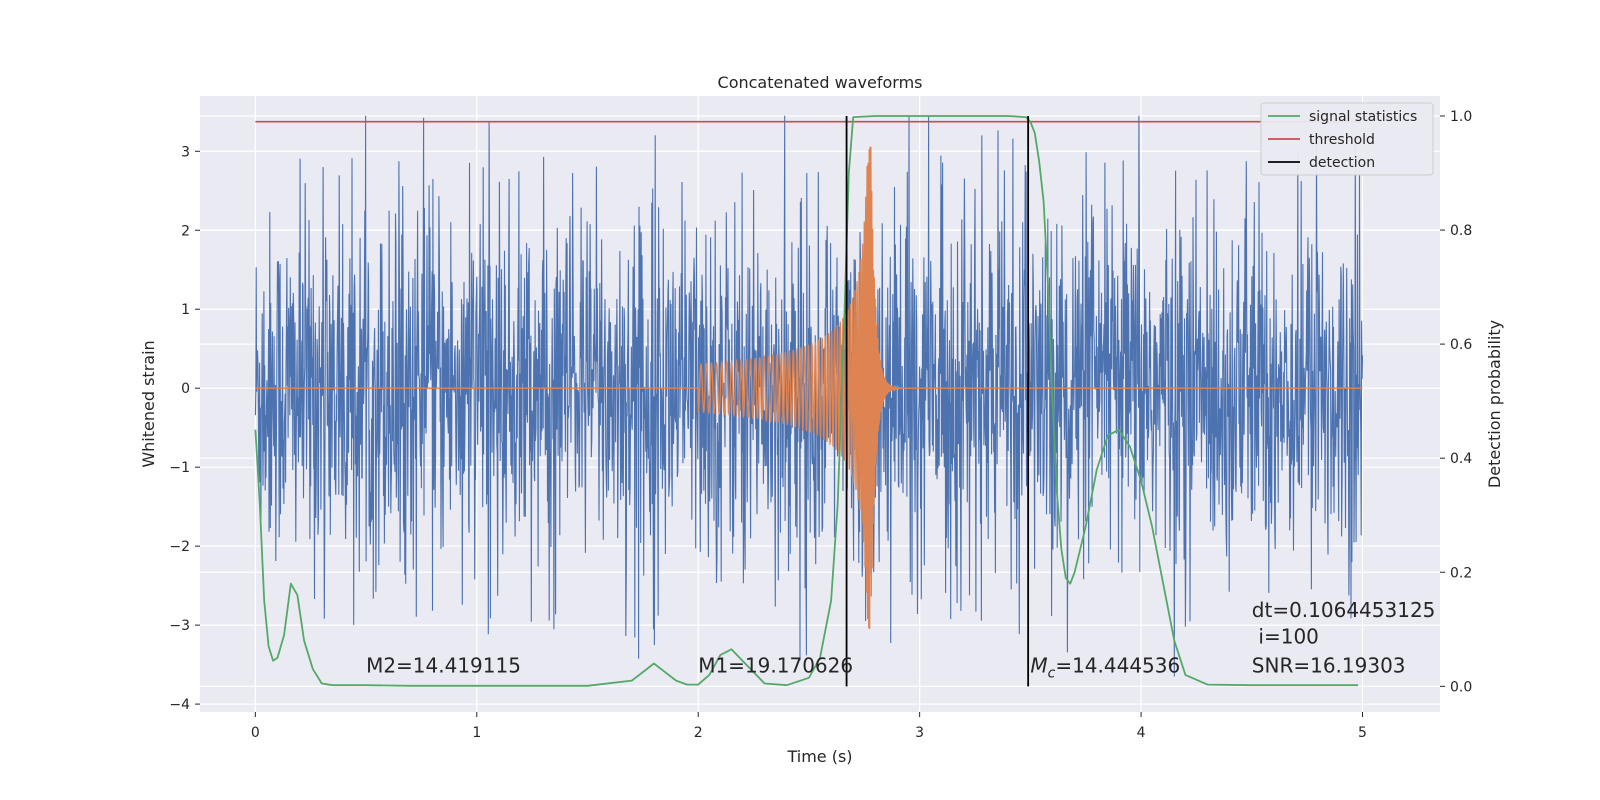  I want to click on y-tick-label-left: −2, so click(179, 547).